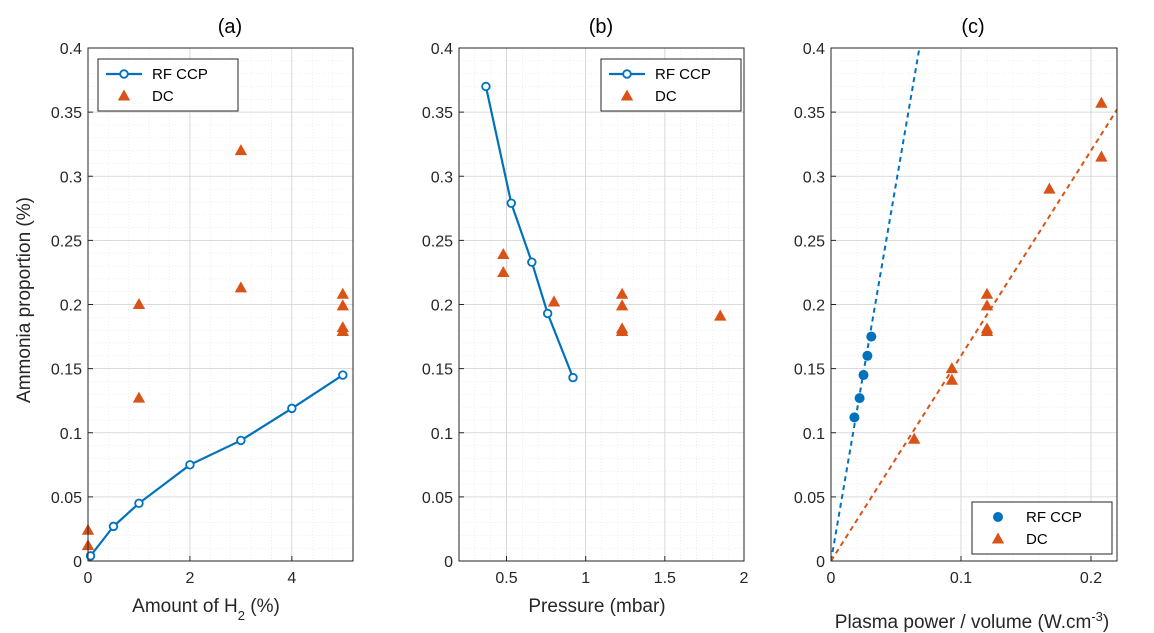 Image resolution: width=1154 pixels, height=633 pixels. I want to click on x-tick-label: 0.5, so click(506, 578).